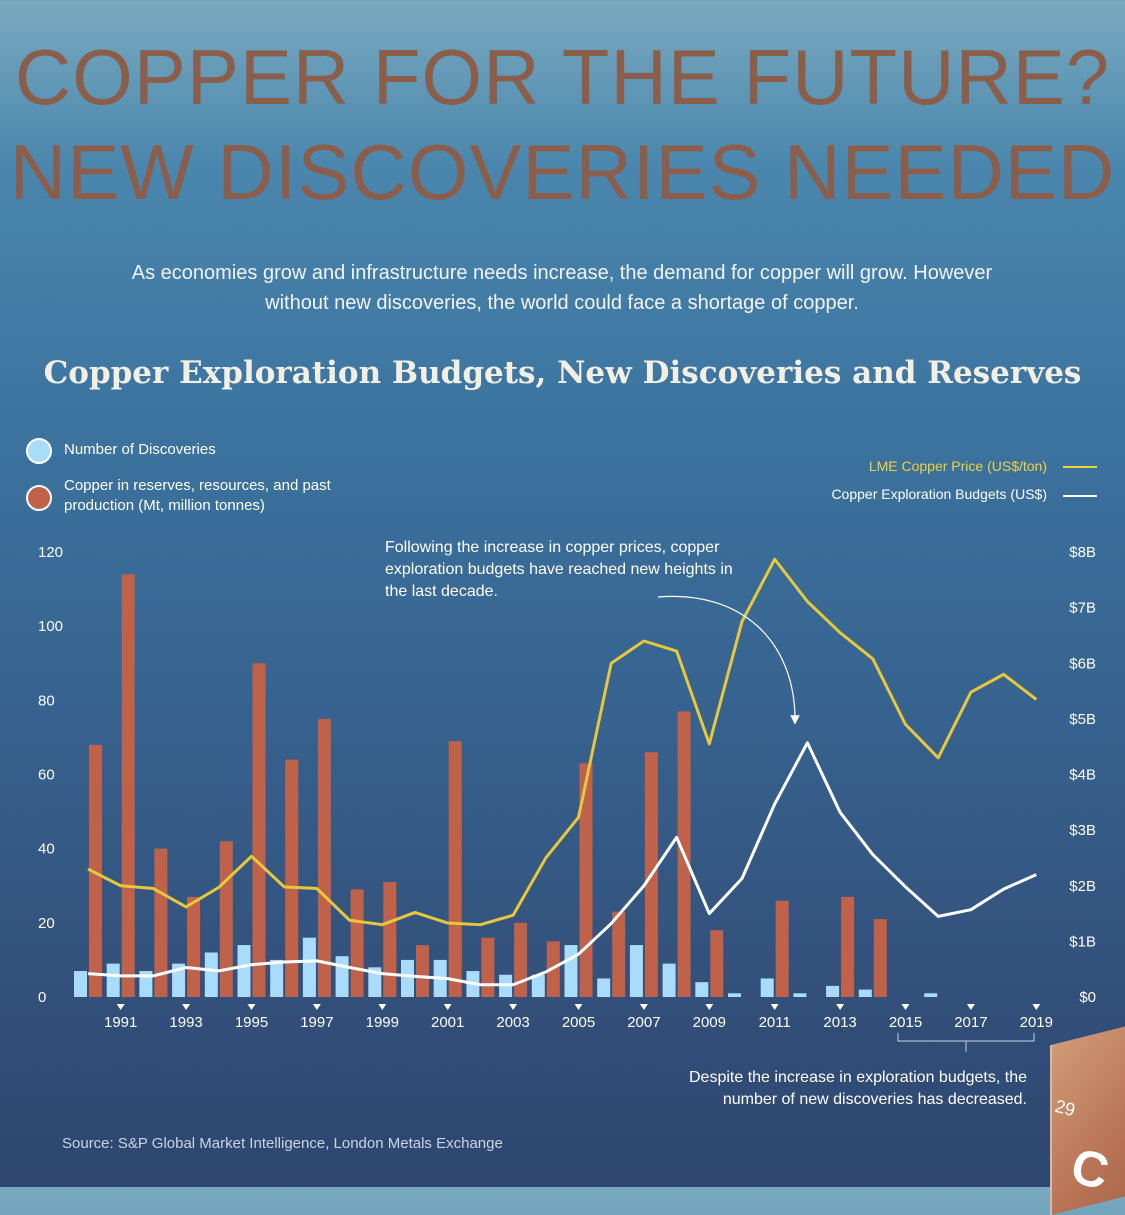 Image resolution: width=1125 pixels, height=1215 pixels. I want to click on x-axis-tick-label: 1993, so click(185, 1022).